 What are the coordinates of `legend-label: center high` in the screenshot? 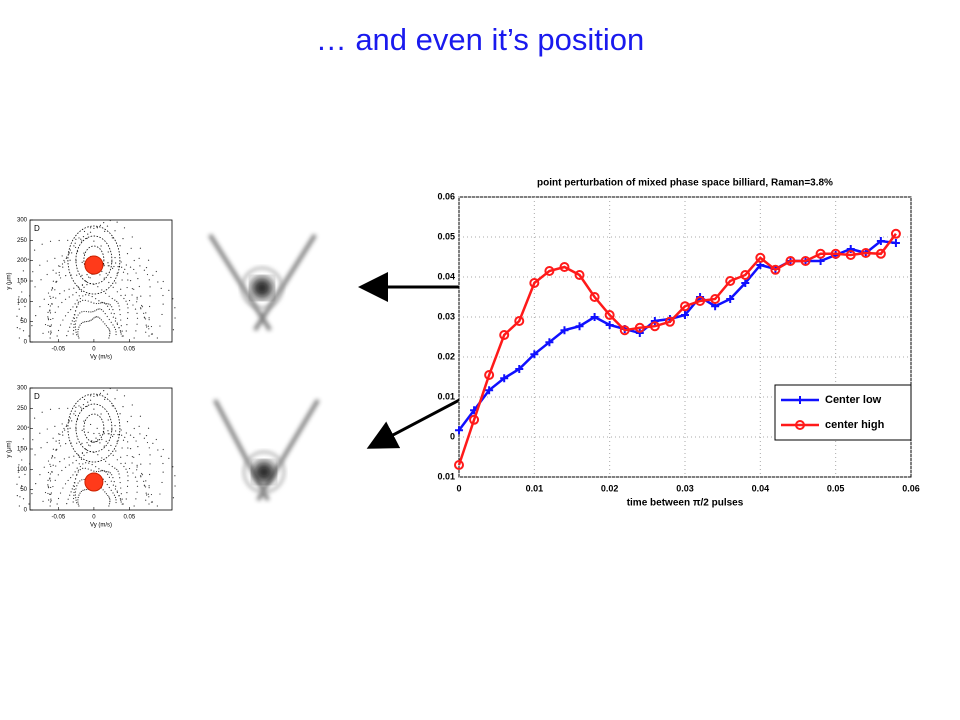 It's located at (855, 425).